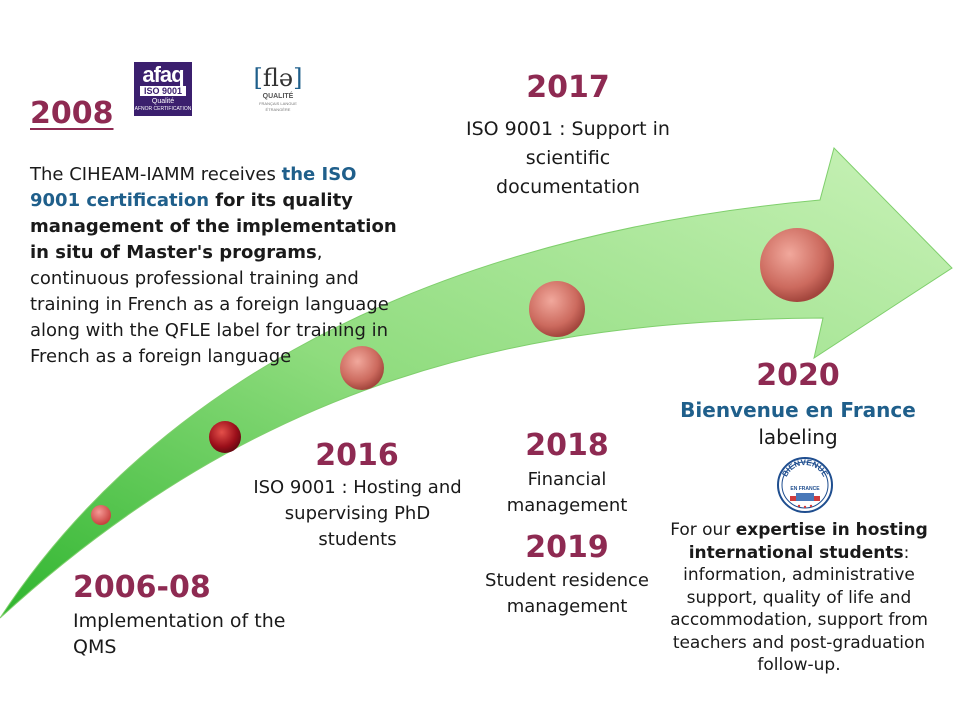 This screenshot has height=720, width=960. I want to click on year-2016: 2016, so click(357, 455).